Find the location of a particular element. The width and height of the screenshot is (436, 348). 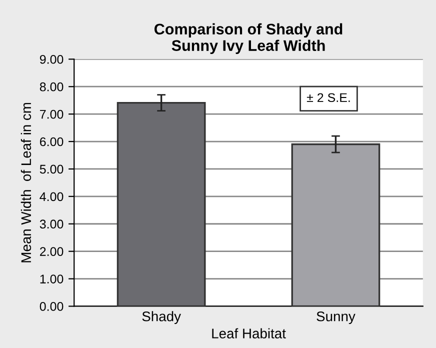

y-tick-label: 8.00 is located at coordinates (52, 87).